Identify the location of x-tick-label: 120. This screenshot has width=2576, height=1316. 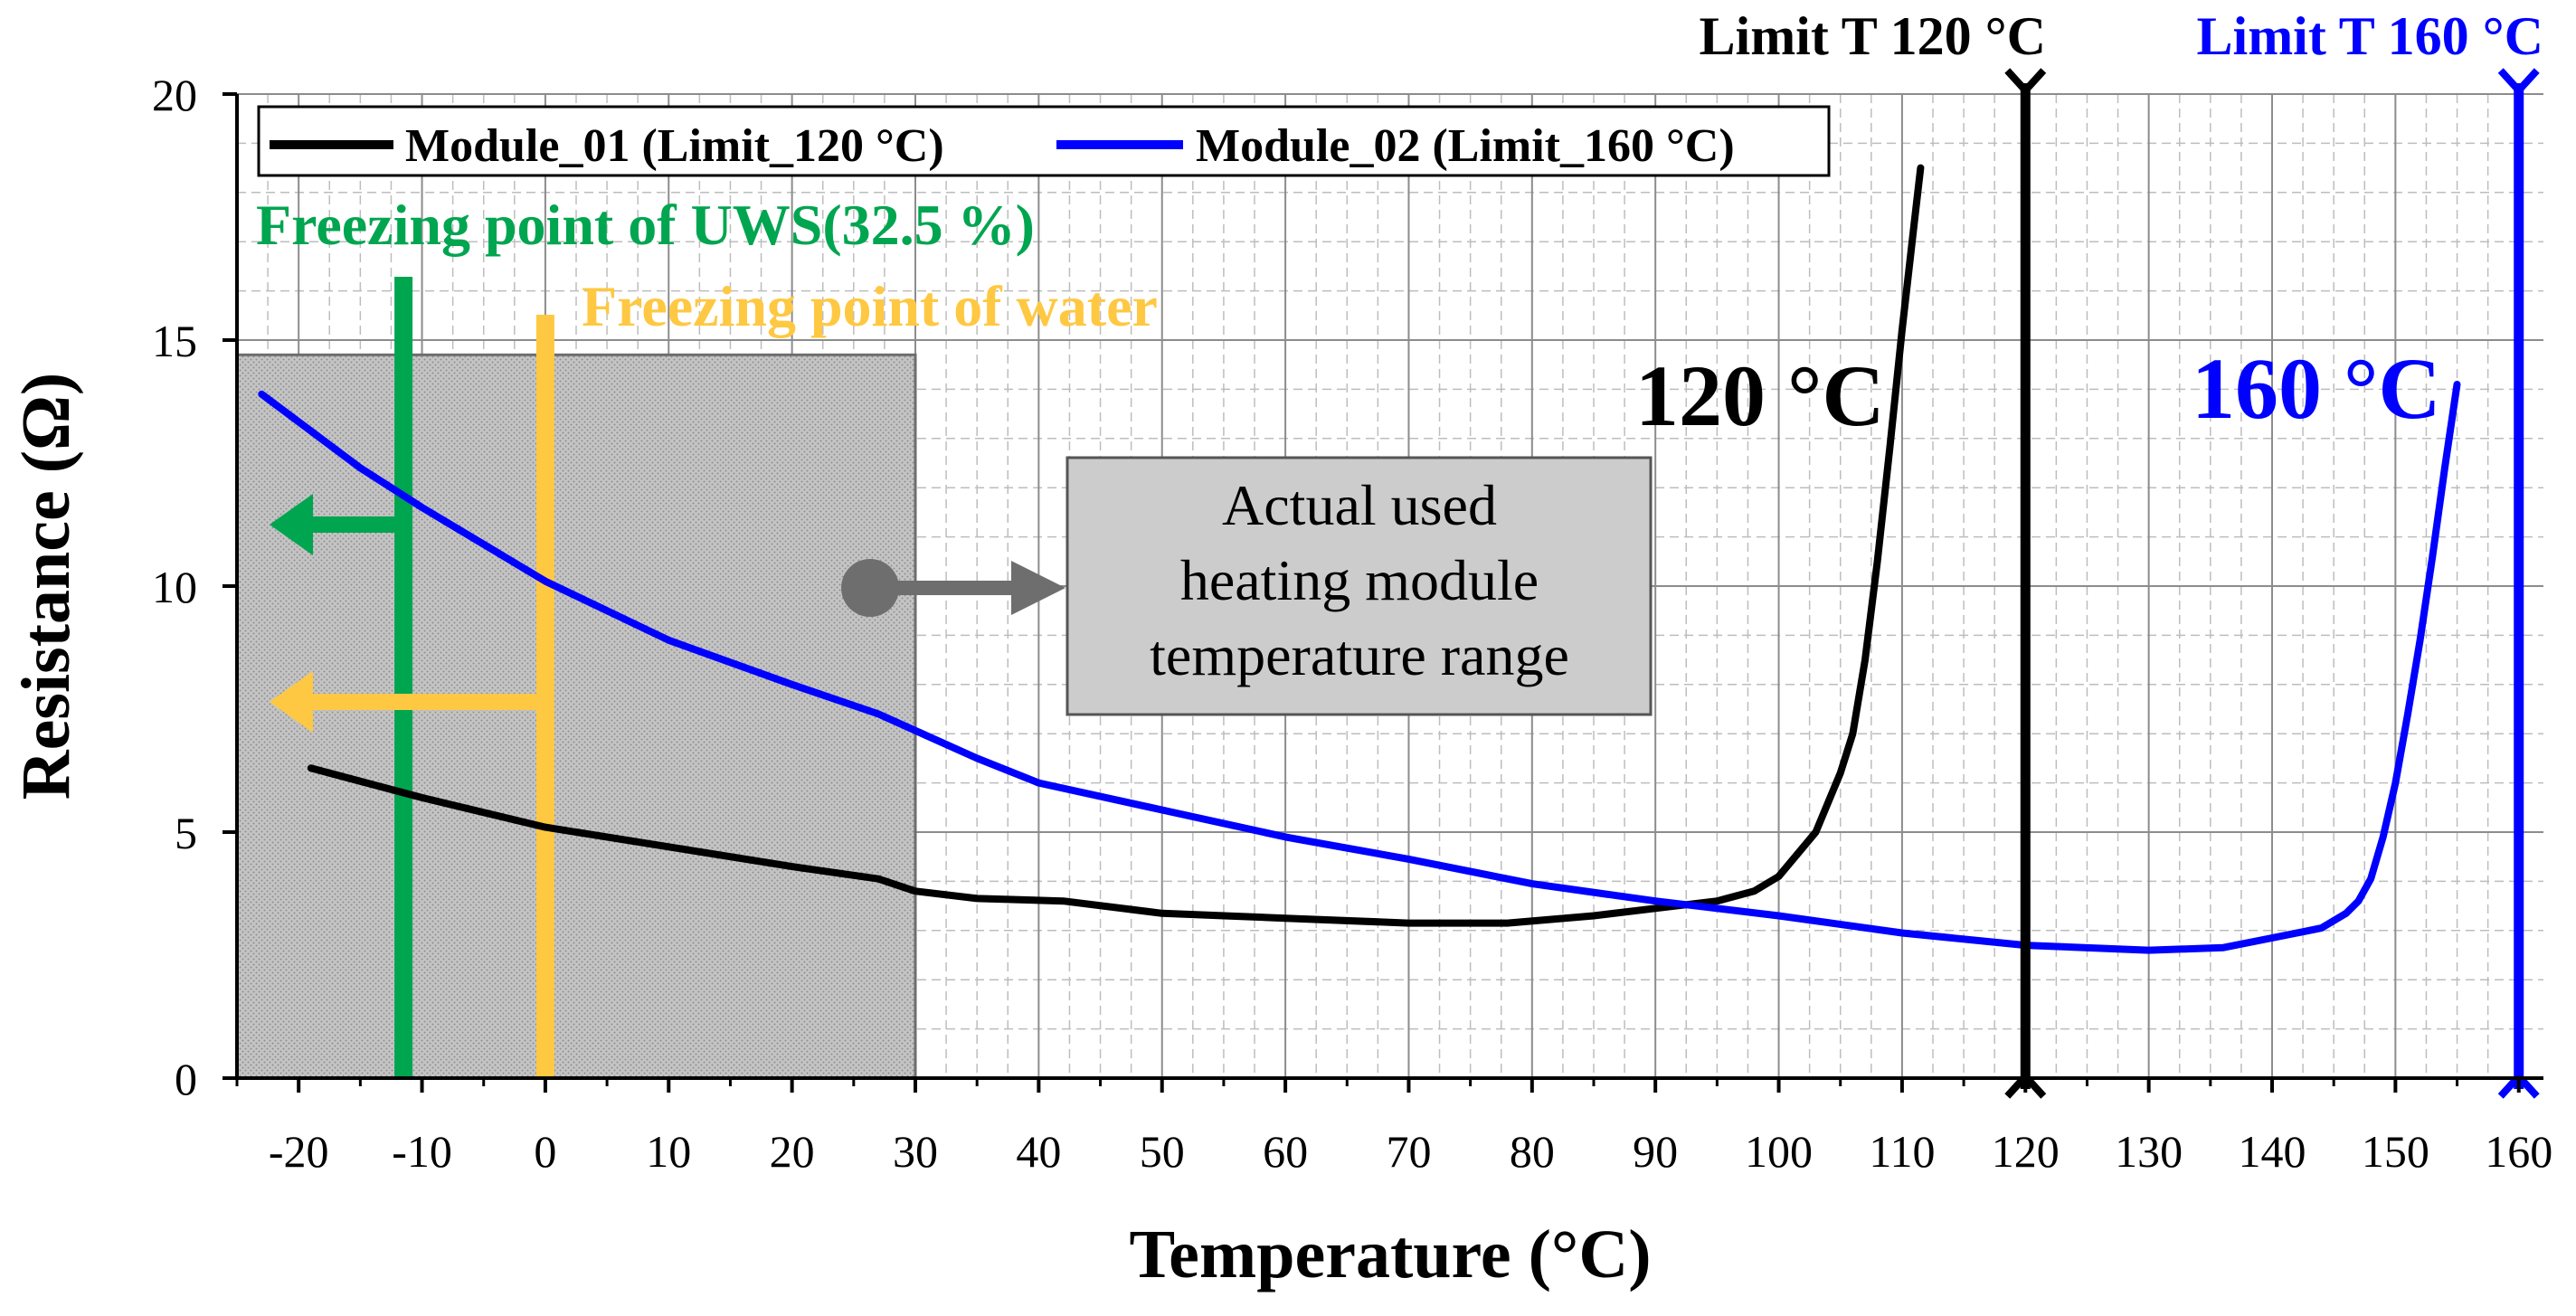
(2026, 1151).